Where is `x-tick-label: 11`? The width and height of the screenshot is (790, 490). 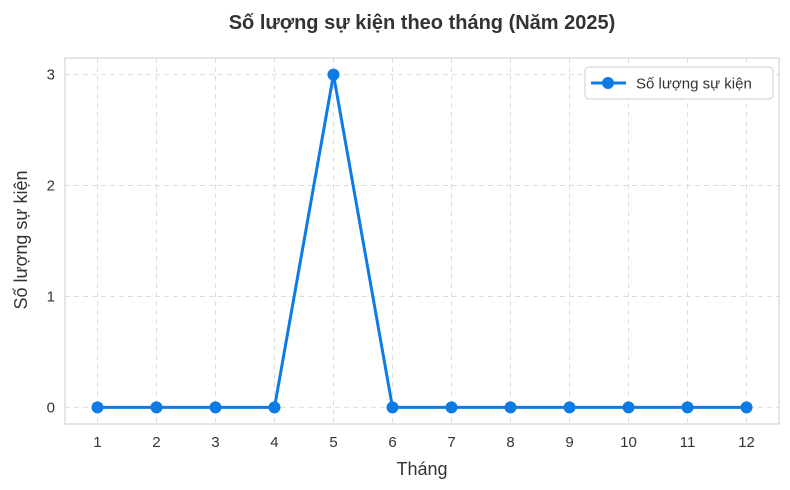 x-tick-label: 11 is located at coordinates (688, 442).